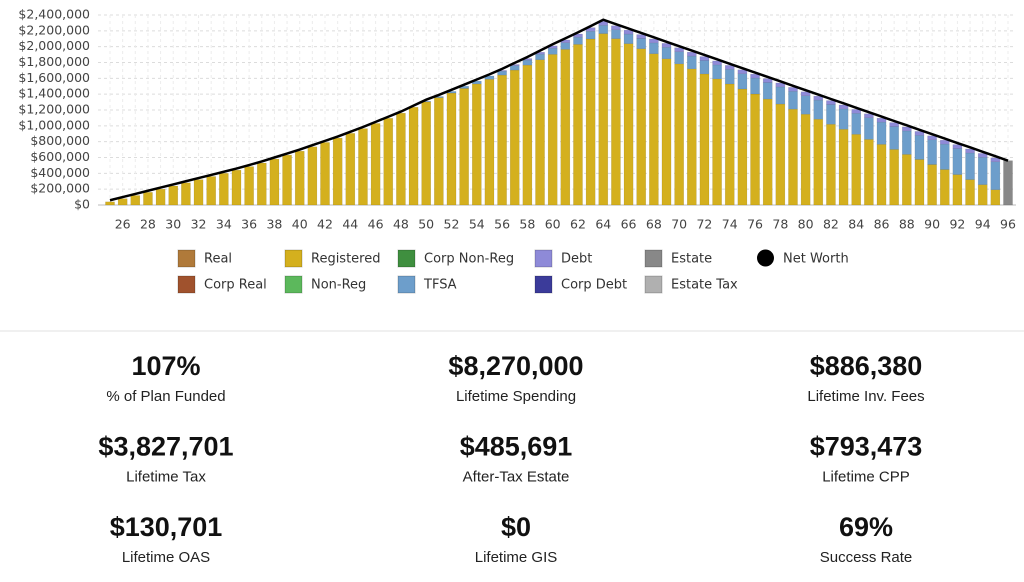  I want to click on x-tick-label: 42, so click(325, 224).